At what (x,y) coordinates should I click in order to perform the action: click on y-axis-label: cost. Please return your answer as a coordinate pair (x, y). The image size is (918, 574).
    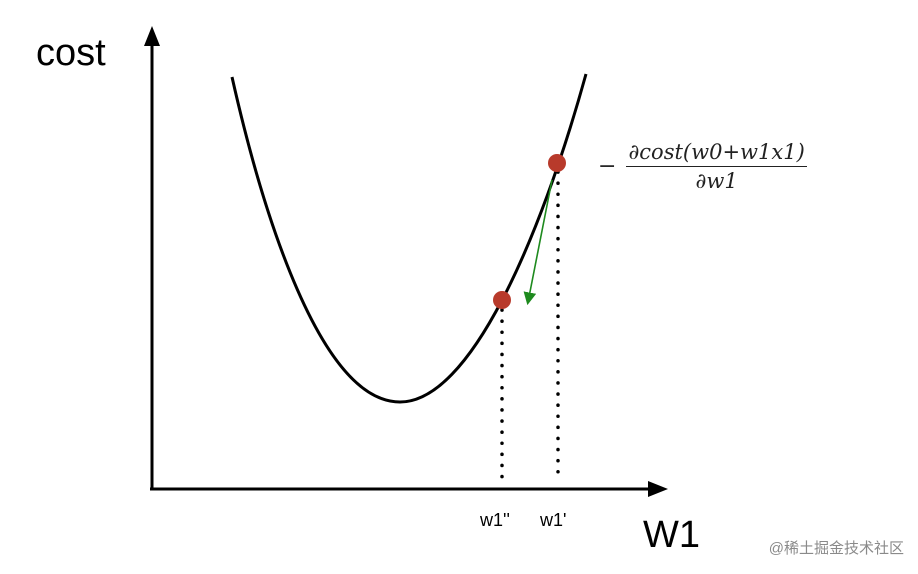
    Looking at the image, I should click on (71, 53).